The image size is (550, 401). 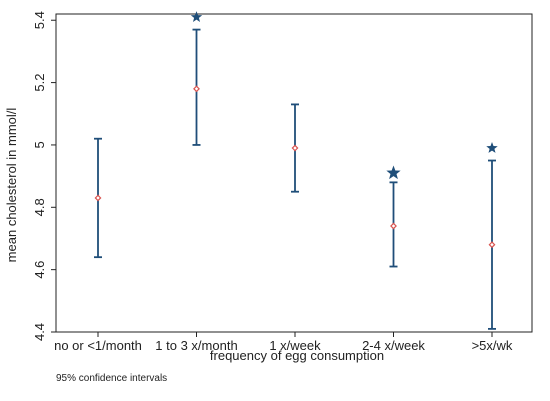 I want to click on x-axis-title: frequency of egg consumption, so click(x=297, y=355).